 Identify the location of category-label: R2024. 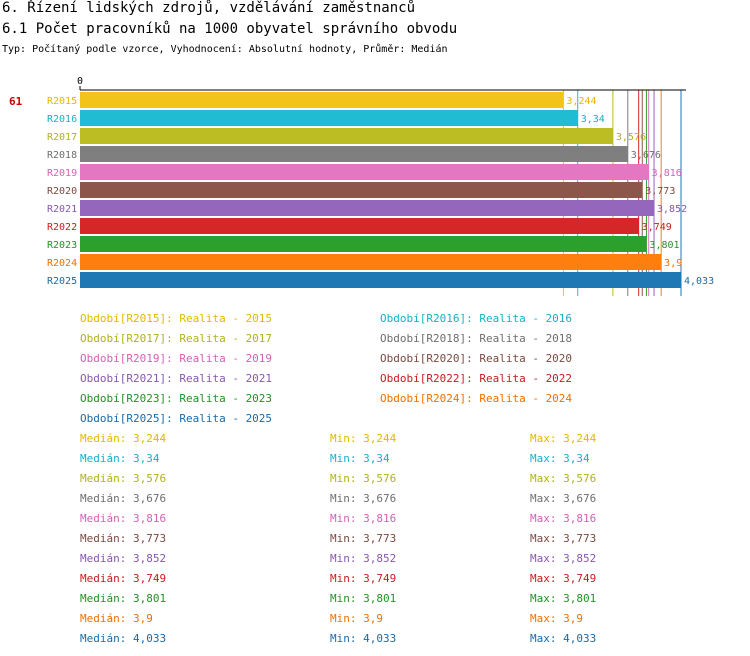
(62, 263).